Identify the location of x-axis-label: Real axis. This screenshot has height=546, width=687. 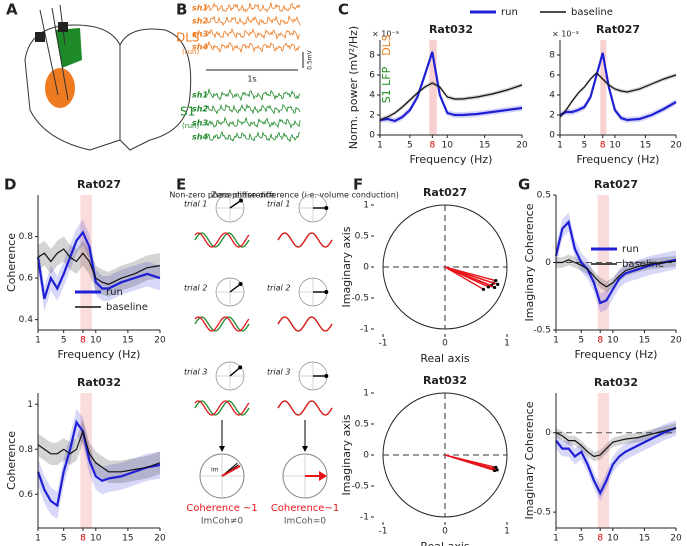
(445, 543).